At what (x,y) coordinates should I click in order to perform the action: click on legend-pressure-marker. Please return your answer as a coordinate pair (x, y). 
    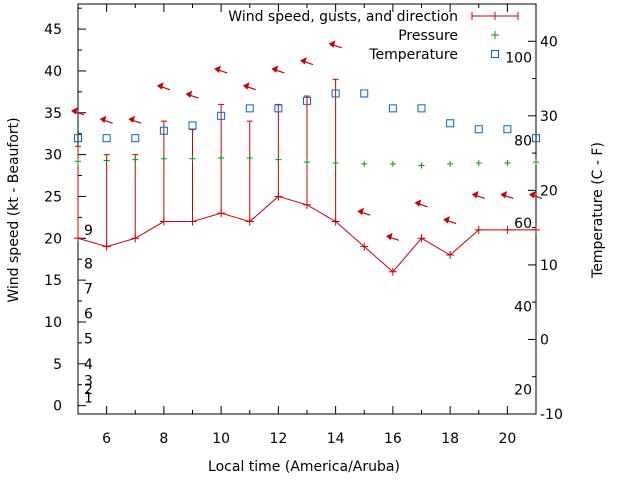
    Looking at the image, I should click on (495, 35).